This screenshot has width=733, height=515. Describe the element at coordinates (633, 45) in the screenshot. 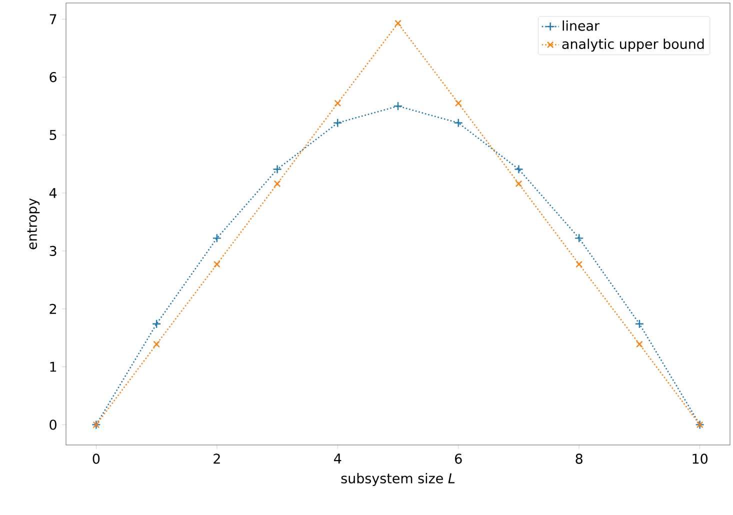

I see `legend-label: analytic upper bound` at that location.